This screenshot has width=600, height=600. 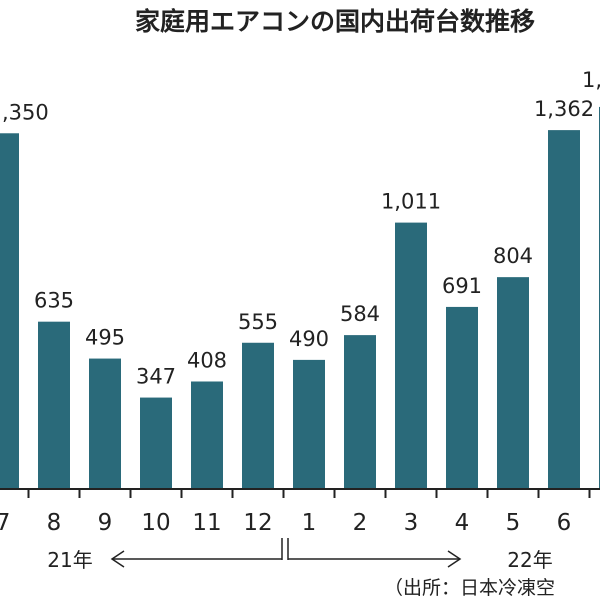 What do you see at coordinates (529, 560) in the screenshot?
I see `year-label-2022: 22年` at bounding box center [529, 560].